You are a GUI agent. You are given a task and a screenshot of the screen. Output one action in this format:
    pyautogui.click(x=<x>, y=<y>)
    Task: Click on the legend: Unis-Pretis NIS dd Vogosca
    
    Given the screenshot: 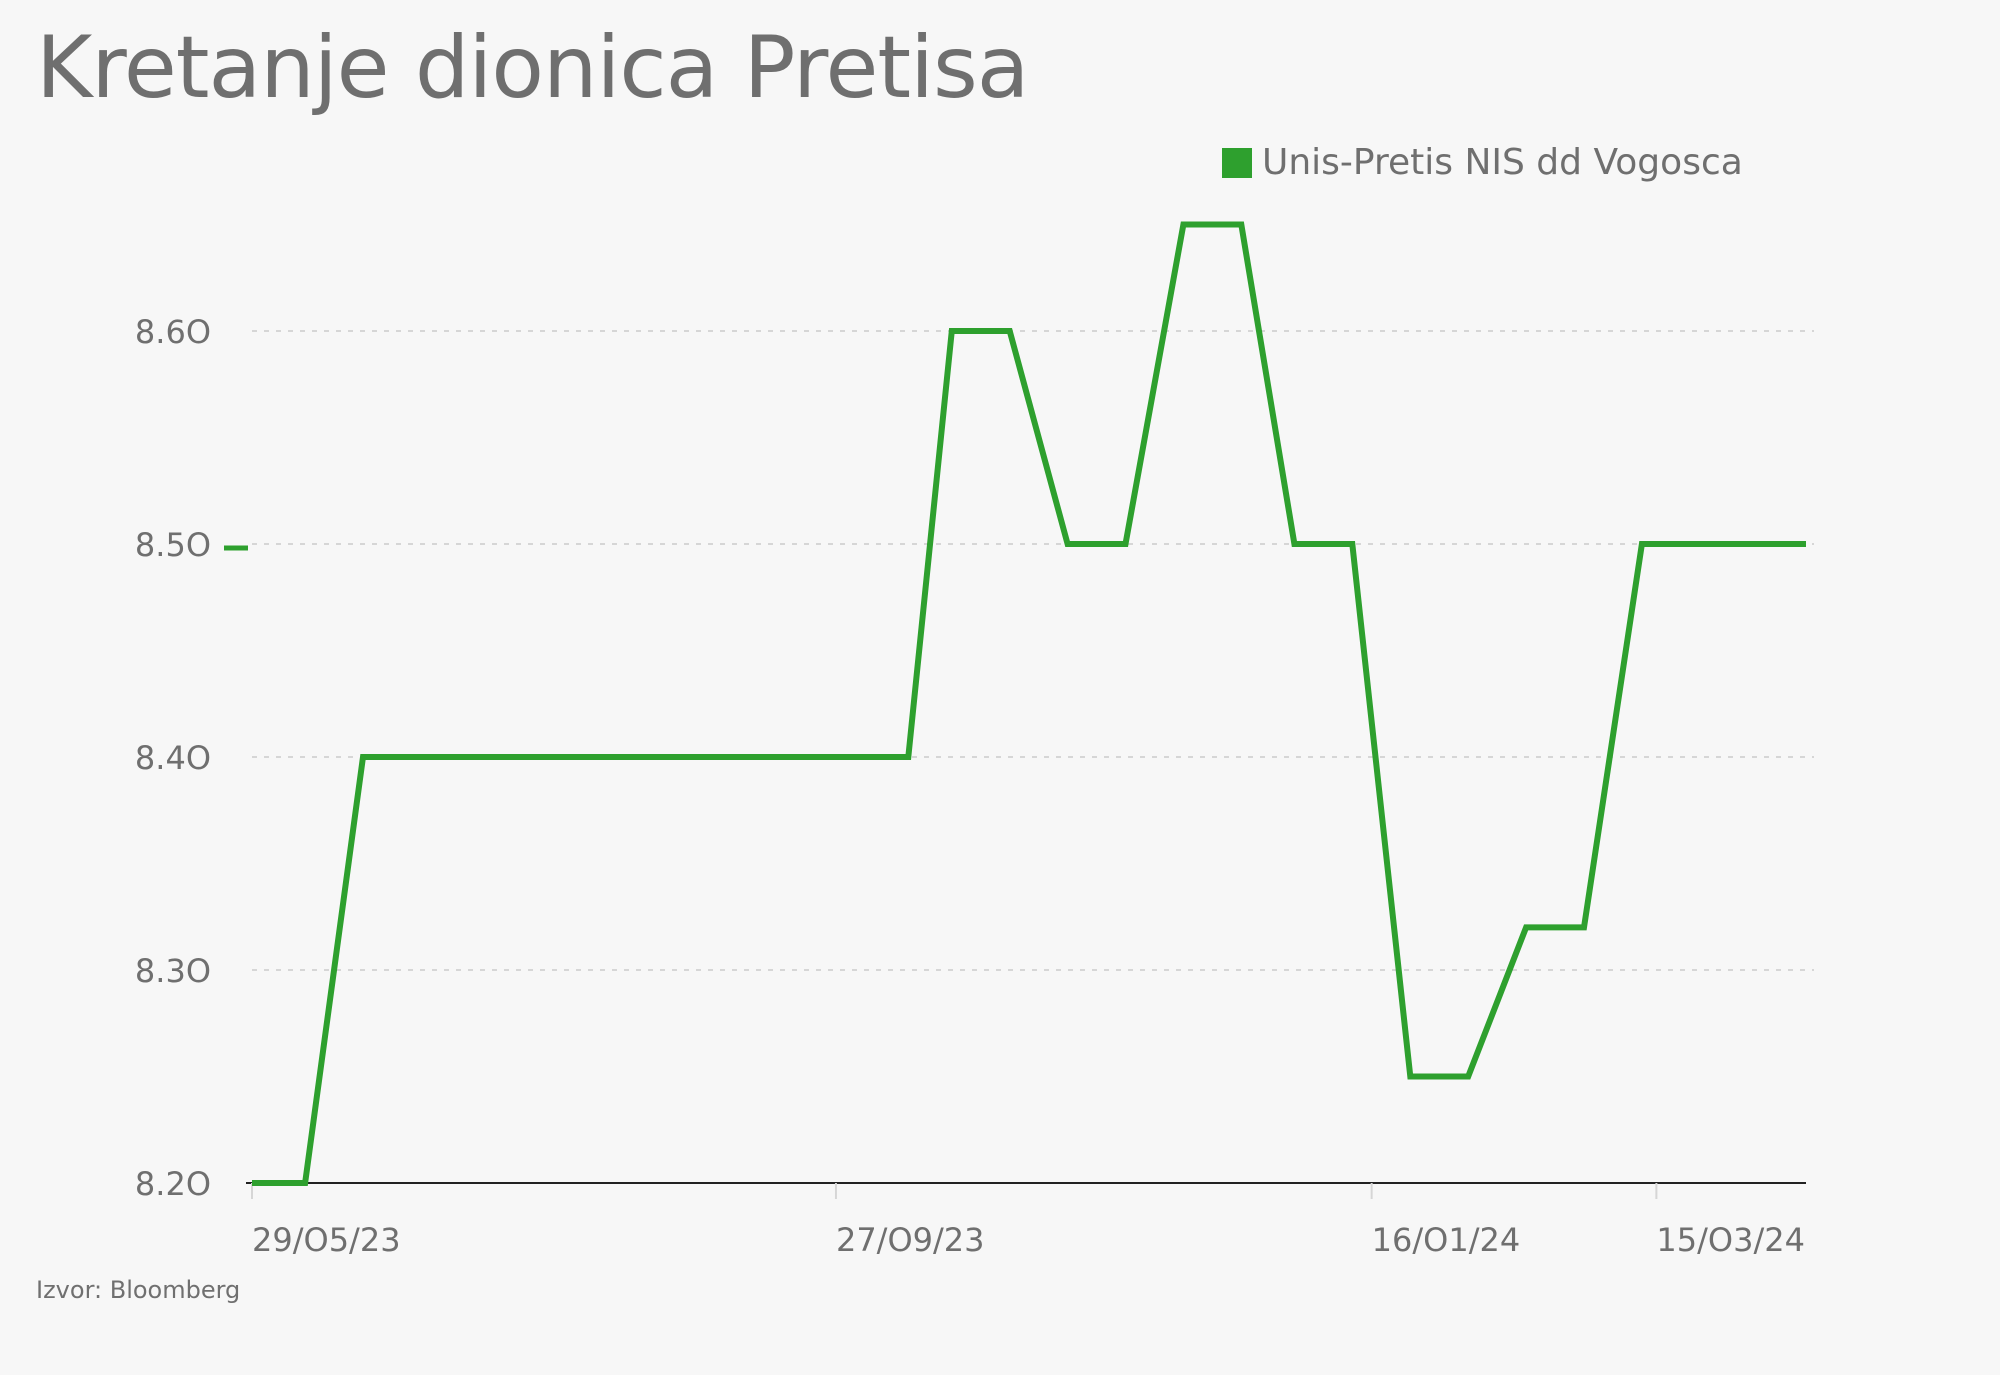 What is the action you would take?
    pyautogui.click(x=1482, y=162)
    